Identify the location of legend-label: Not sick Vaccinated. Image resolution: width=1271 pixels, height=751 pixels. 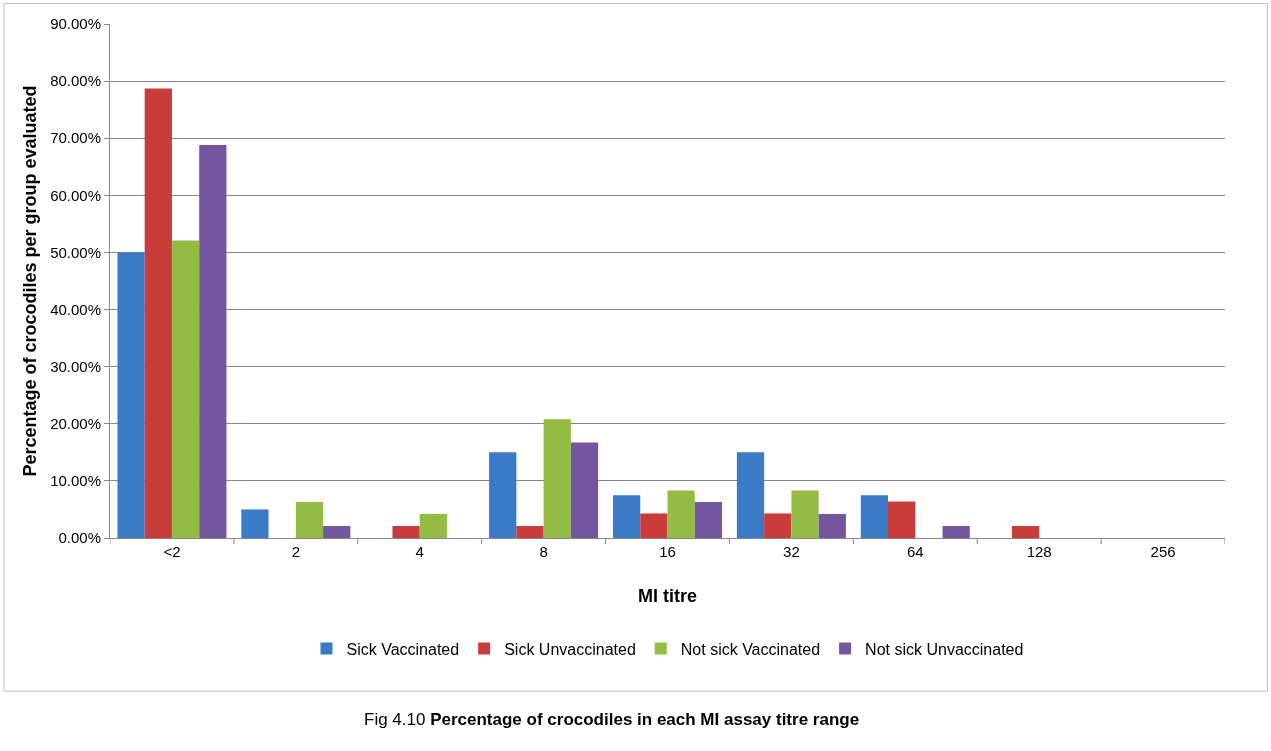
(750, 649).